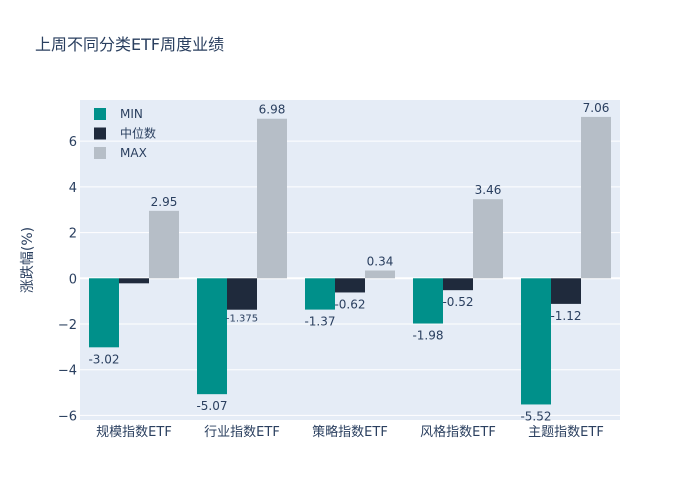  Describe the element at coordinates (488, 190) in the screenshot. I see `data-label: 3.46` at that location.